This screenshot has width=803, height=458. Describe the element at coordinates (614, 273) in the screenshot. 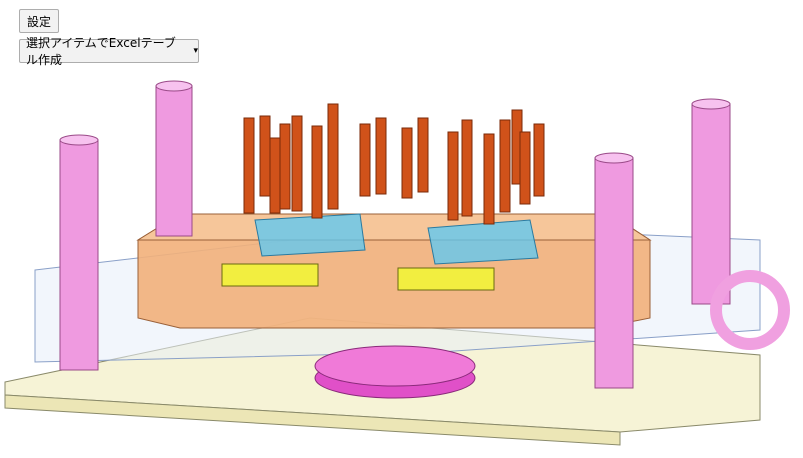

I see `guide-pillar-front-right` at that location.